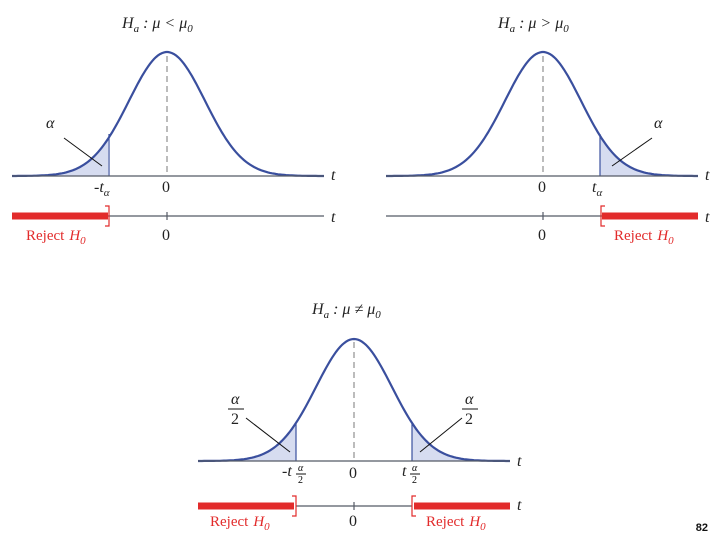 The image size is (720, 540). Describe the element at coordinates (236, 409) in the screenshot. I see `bottom-left-alpha-fraction: α 2` at that location.